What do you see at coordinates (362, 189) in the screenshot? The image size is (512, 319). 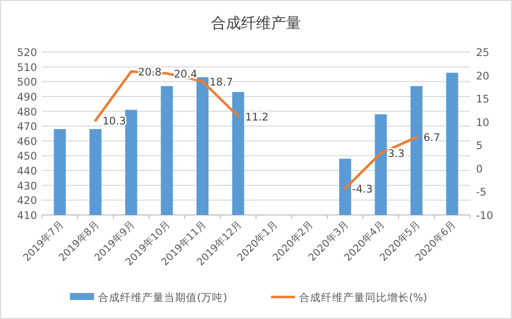 I see `data-label: -4.3` at bounding box center [362, 189].